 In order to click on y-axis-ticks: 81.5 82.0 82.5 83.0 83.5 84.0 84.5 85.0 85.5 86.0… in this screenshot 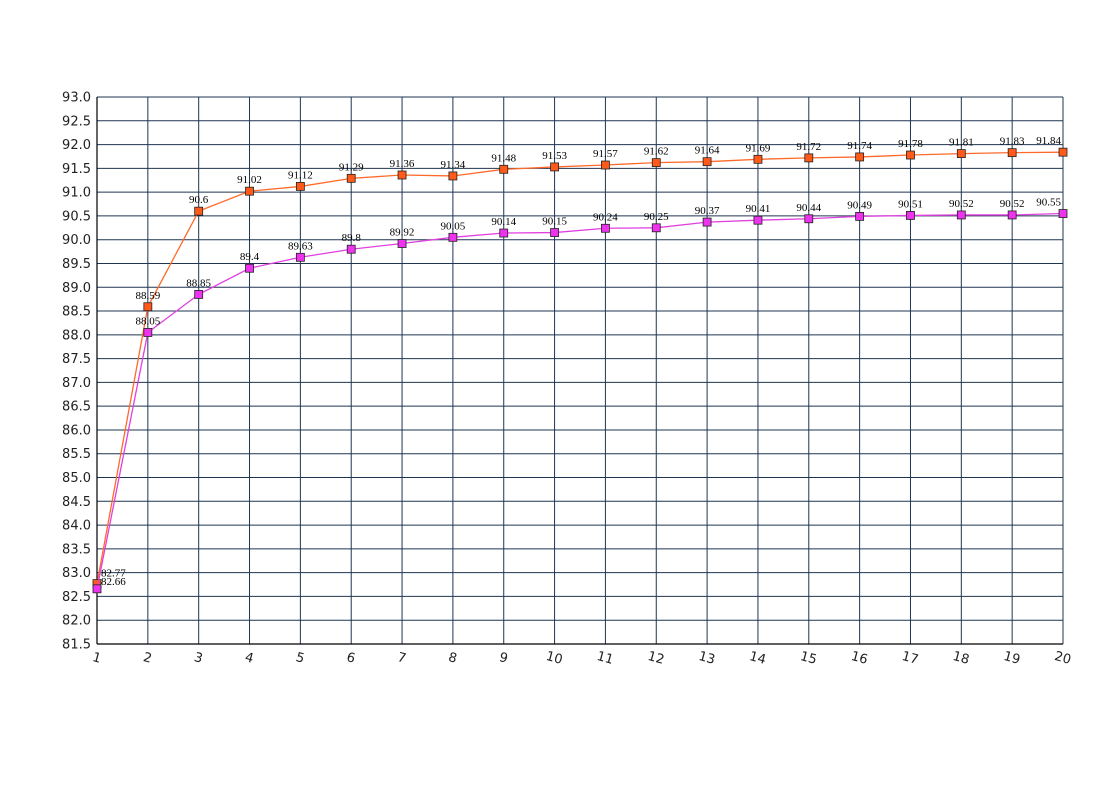, I will do `click(76, 372)`.